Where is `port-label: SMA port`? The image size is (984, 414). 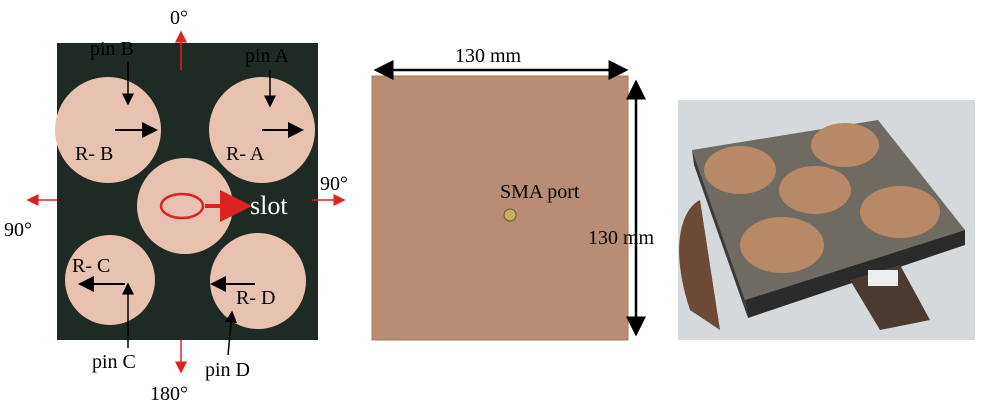
port-label: SMA port is located at coordinates (540, 192).